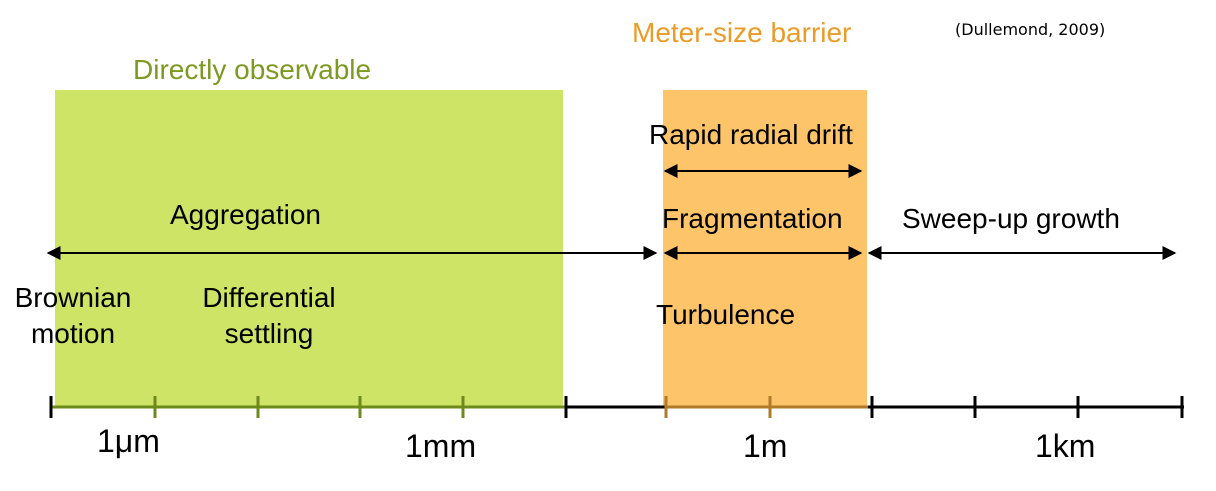 This screenshot has height=491, width=1216. Describe the element at coordinates (73, 333) in the screenshot. I see `brownian-line-2: motion` at that location.